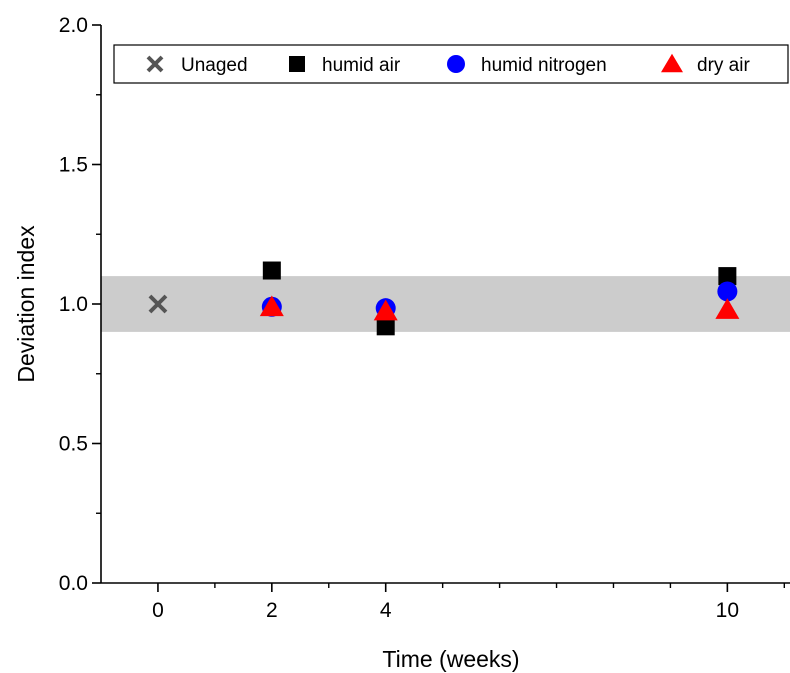  I want to click on tolerance-band, so click(445, 304).